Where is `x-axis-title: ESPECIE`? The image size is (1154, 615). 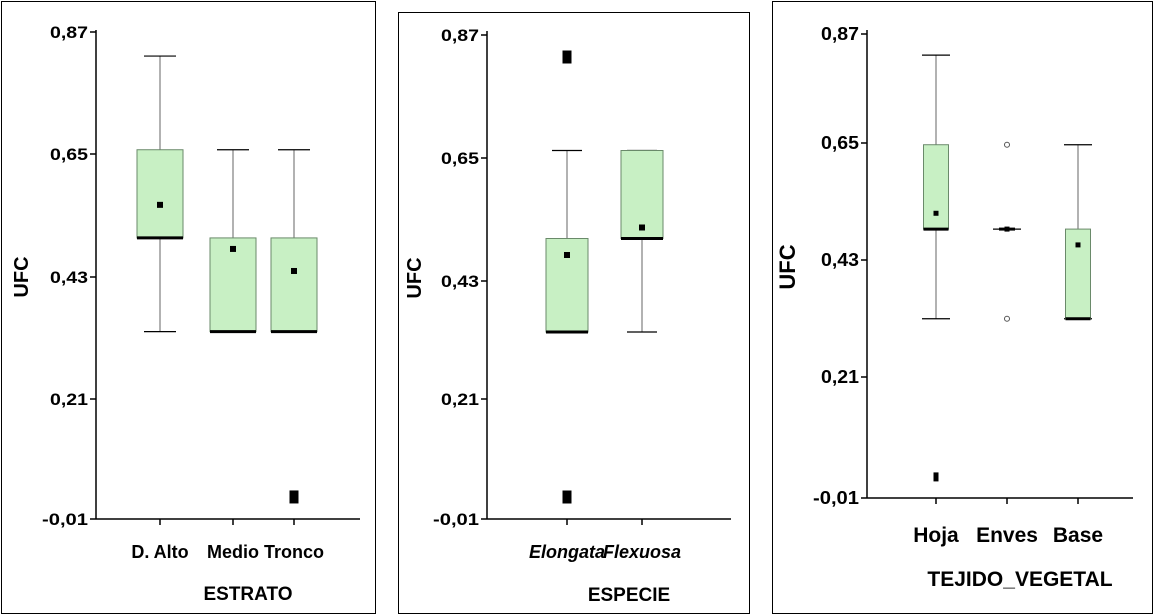
x-axis-title: ESPECIE is located at coordinates (629, 595).